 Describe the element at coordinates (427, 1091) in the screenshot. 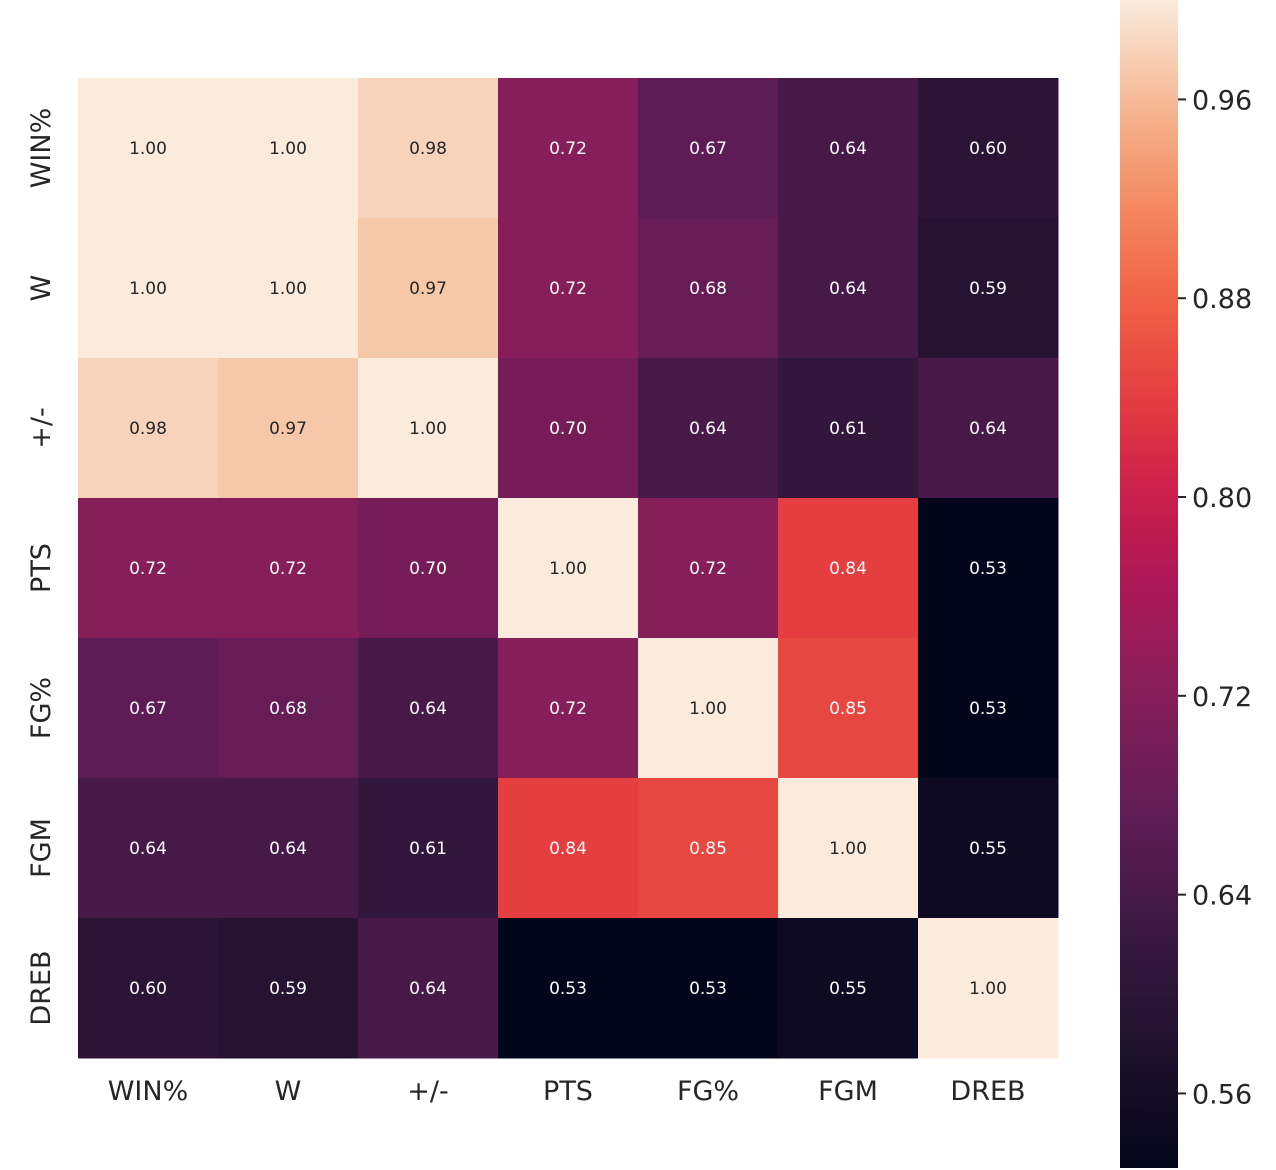

I see `x-tick-label: +/-` at that location.